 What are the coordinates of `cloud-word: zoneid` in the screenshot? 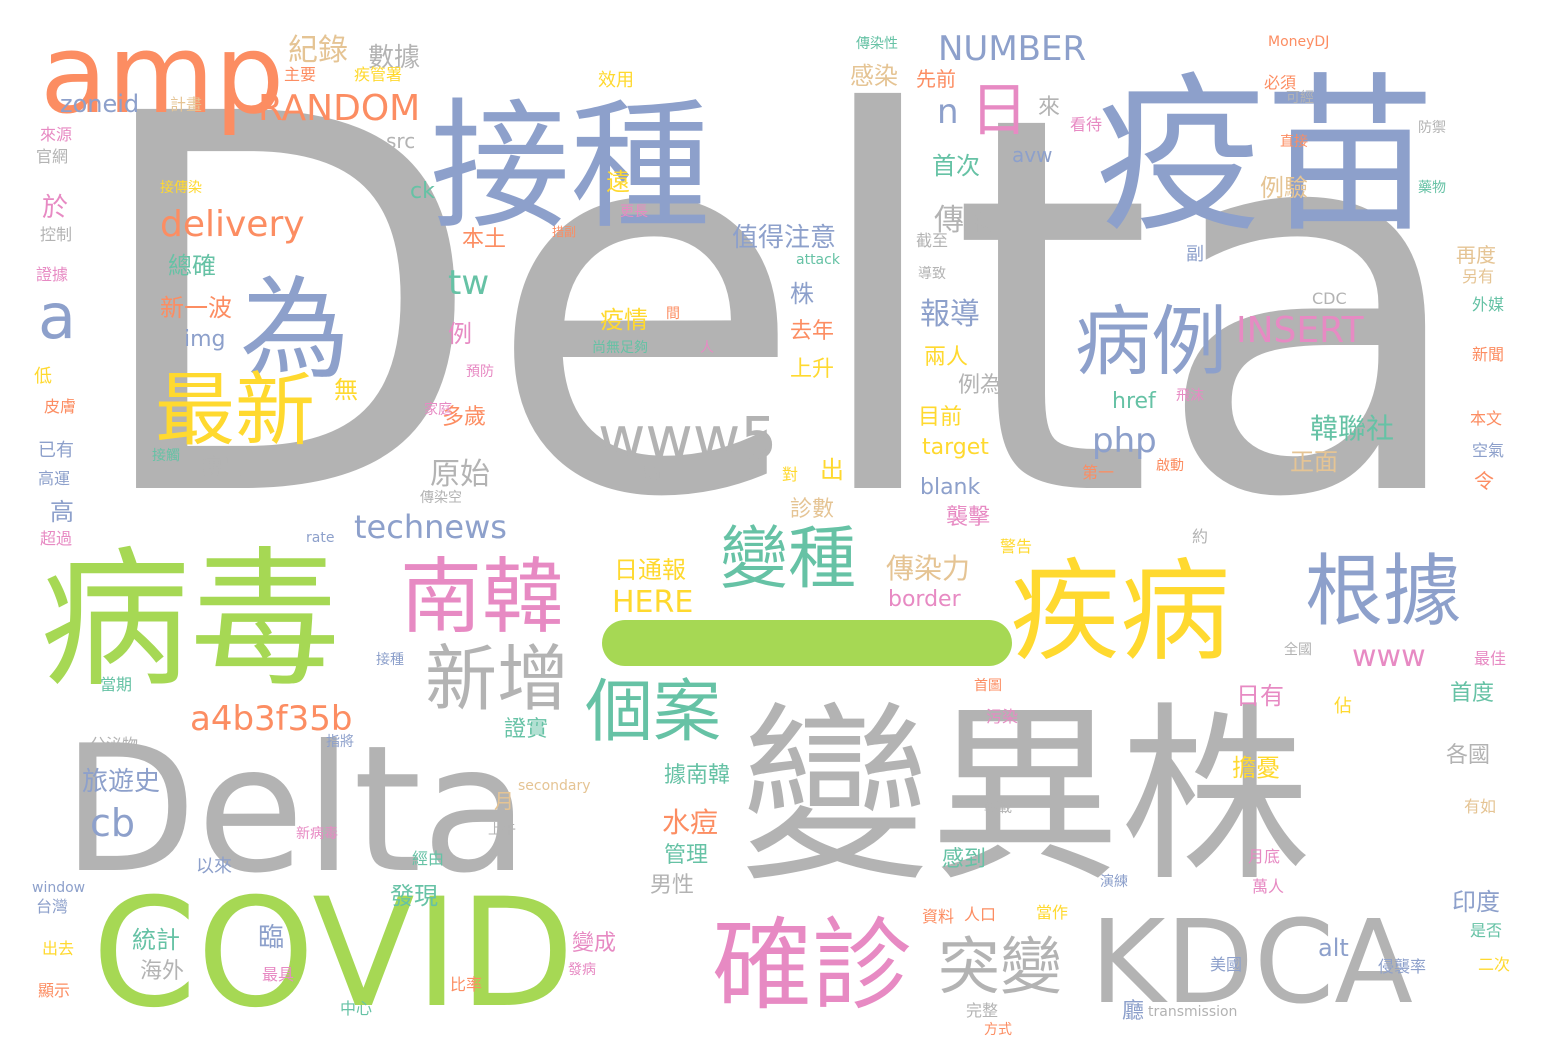 It's located at (99, 104).